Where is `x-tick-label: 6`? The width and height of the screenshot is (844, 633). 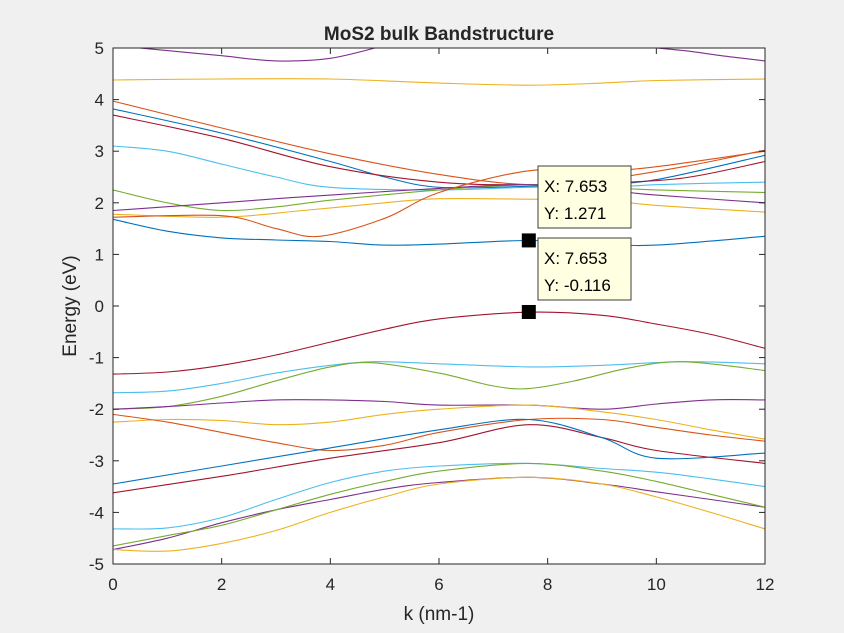 x-tick-label: 6 is located at coordinates (438, 584).